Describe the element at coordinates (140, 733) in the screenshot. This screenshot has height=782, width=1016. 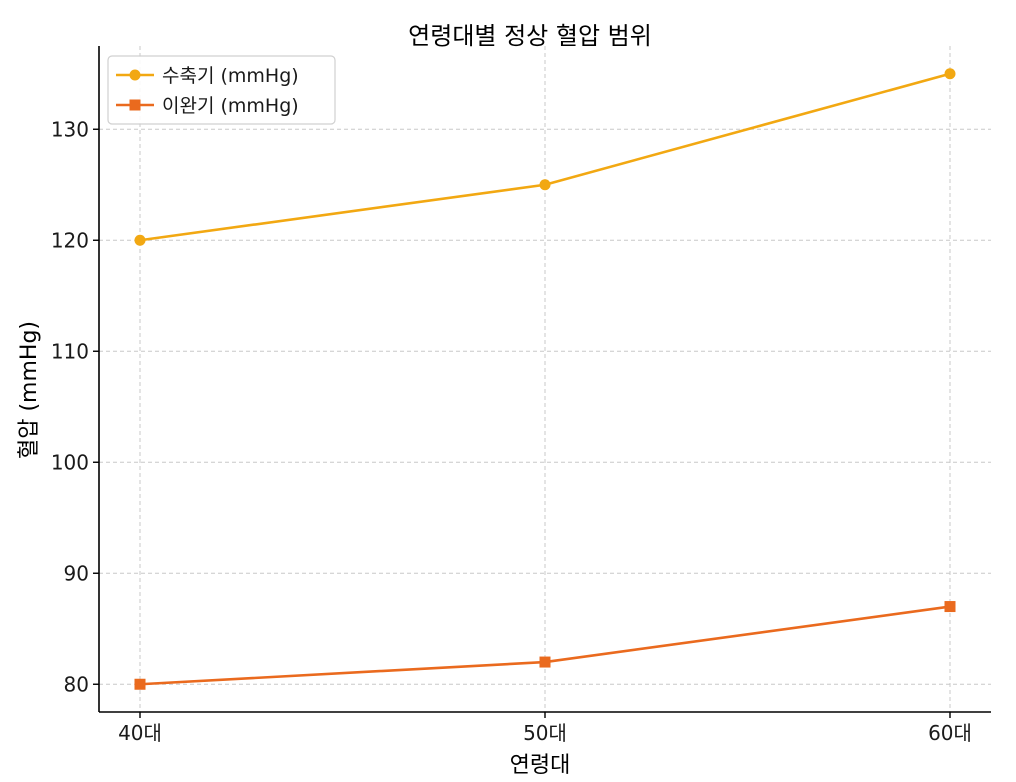
I see `x-tick-label: 40대` at that location.